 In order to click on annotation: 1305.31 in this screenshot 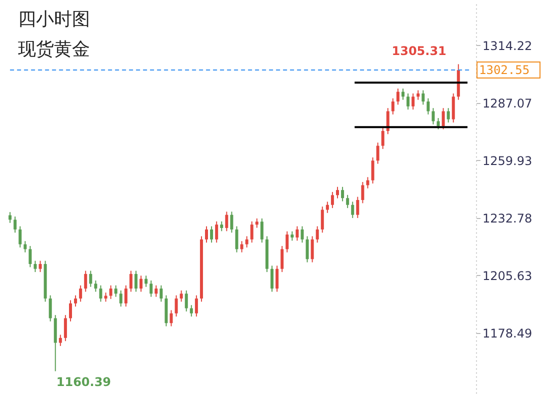, I will do `click(419, 51)`.